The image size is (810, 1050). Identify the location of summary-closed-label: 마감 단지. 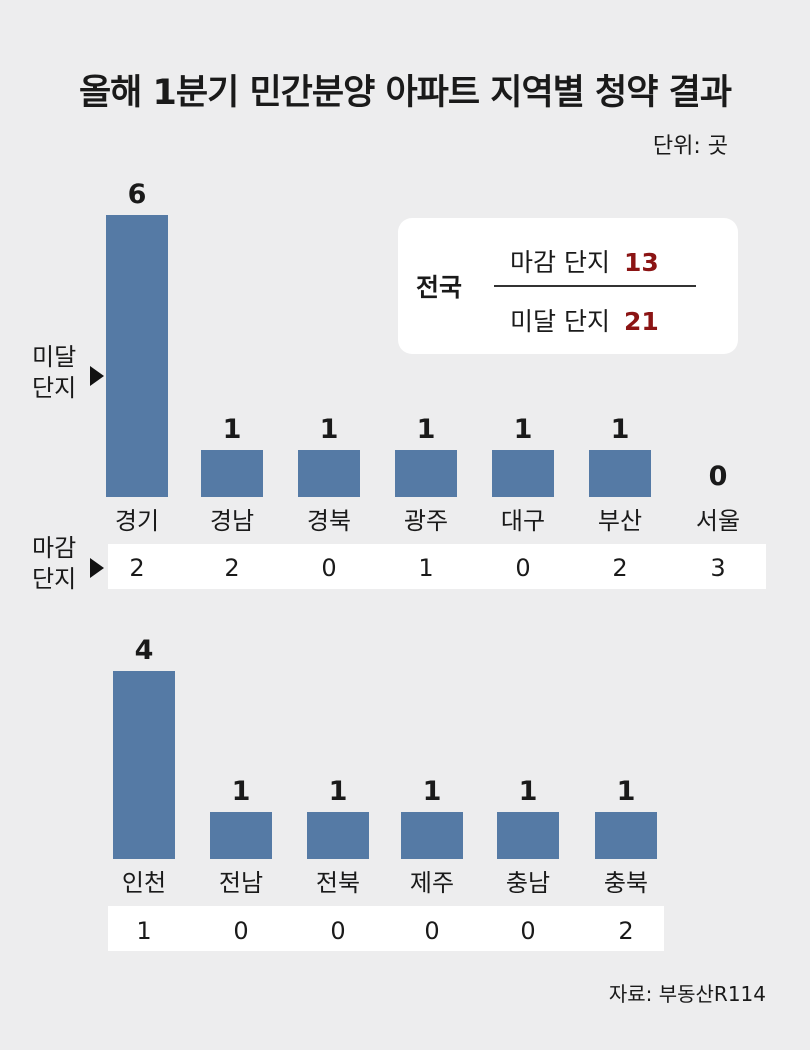
(560, 262).